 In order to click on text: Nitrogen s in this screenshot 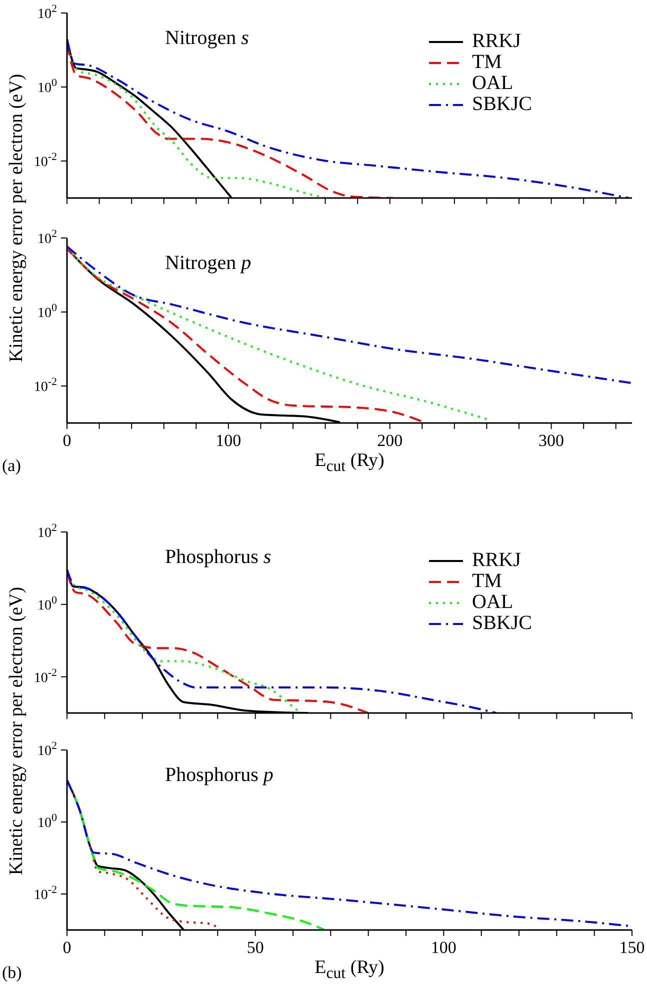, I will do `click(207, 38)`.